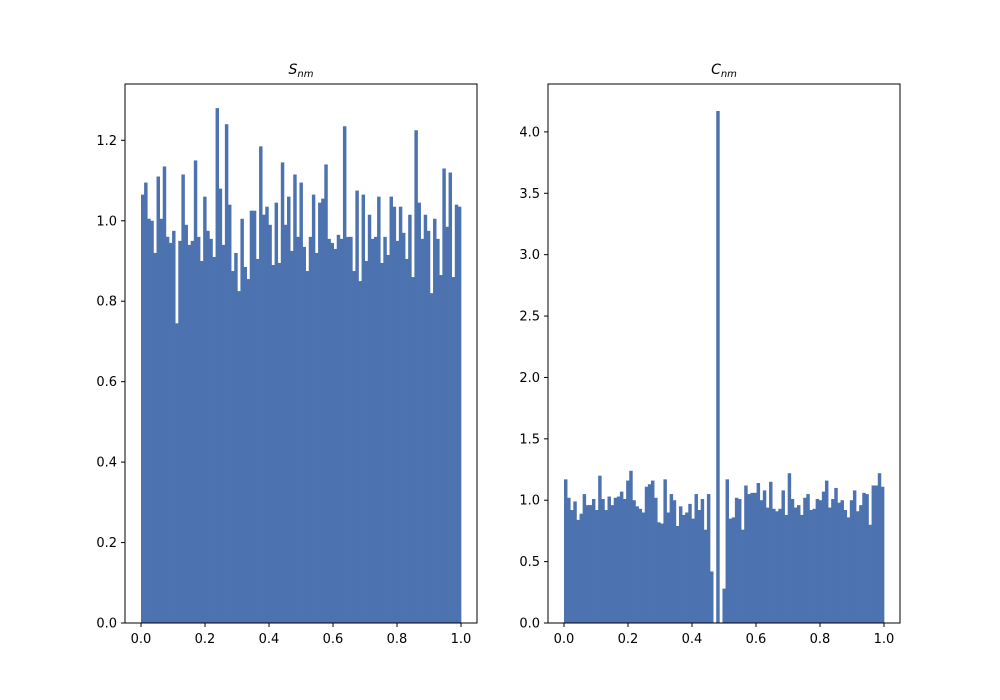  I want to click on y-tick-label: 1.2, so click(106, 141).